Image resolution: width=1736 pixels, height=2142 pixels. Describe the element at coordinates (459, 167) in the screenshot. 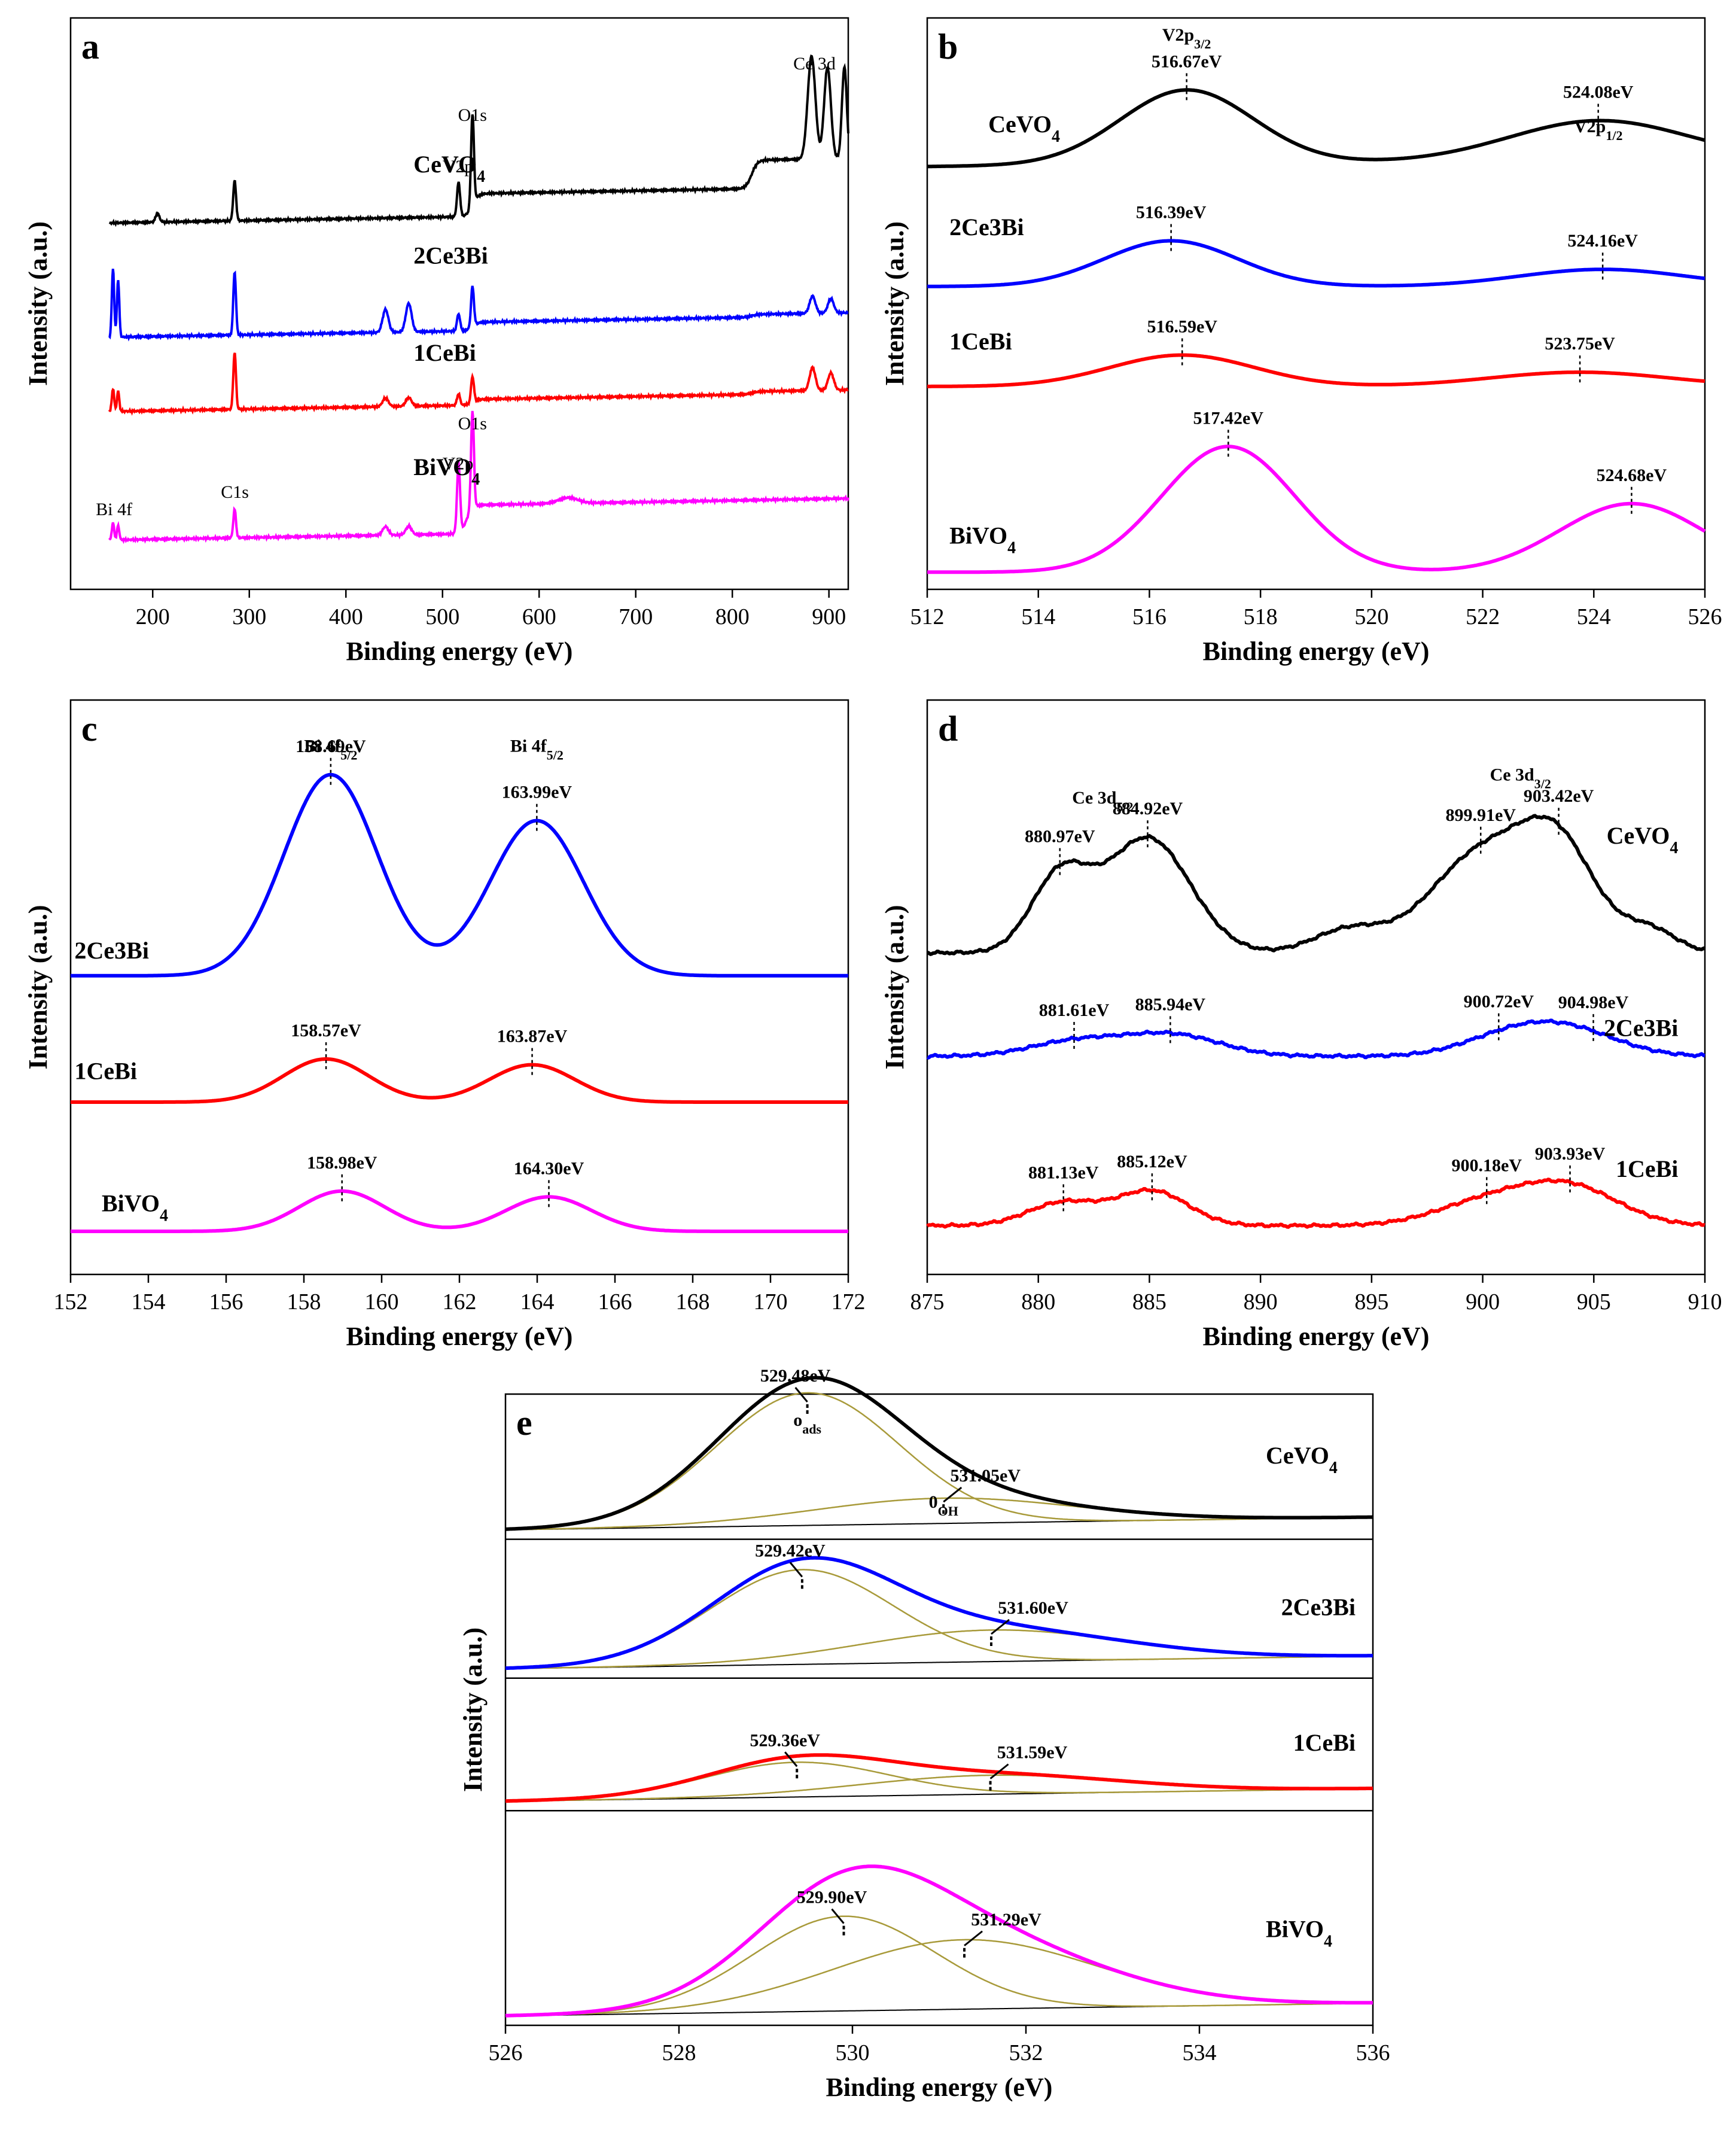

I see `peak-label: V2p` at that location.